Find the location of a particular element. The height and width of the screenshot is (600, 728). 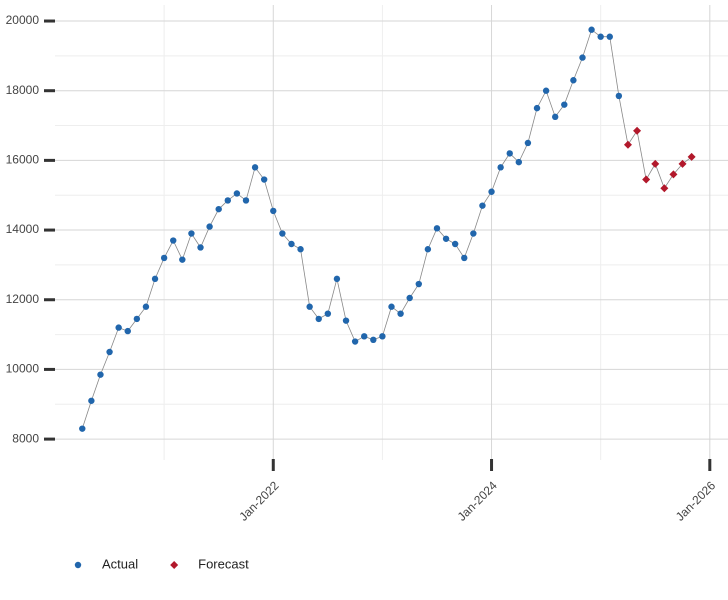

series-line is located at coordinates (659, 159).